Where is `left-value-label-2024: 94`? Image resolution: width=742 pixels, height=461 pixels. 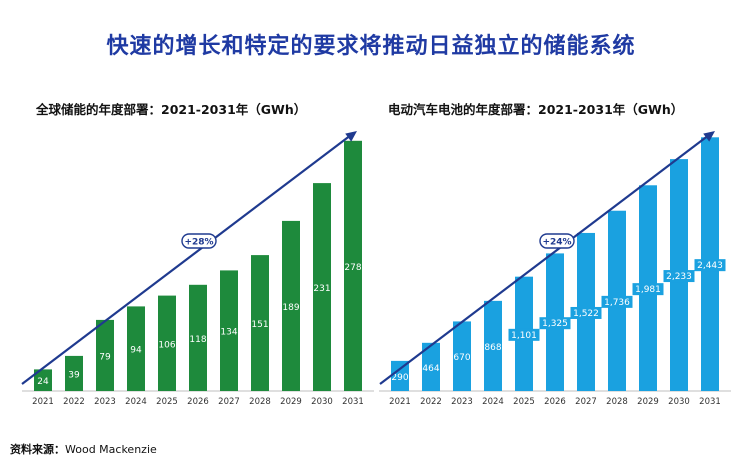
left-value-label-2024: 94 is located at coordinates (136, 351).